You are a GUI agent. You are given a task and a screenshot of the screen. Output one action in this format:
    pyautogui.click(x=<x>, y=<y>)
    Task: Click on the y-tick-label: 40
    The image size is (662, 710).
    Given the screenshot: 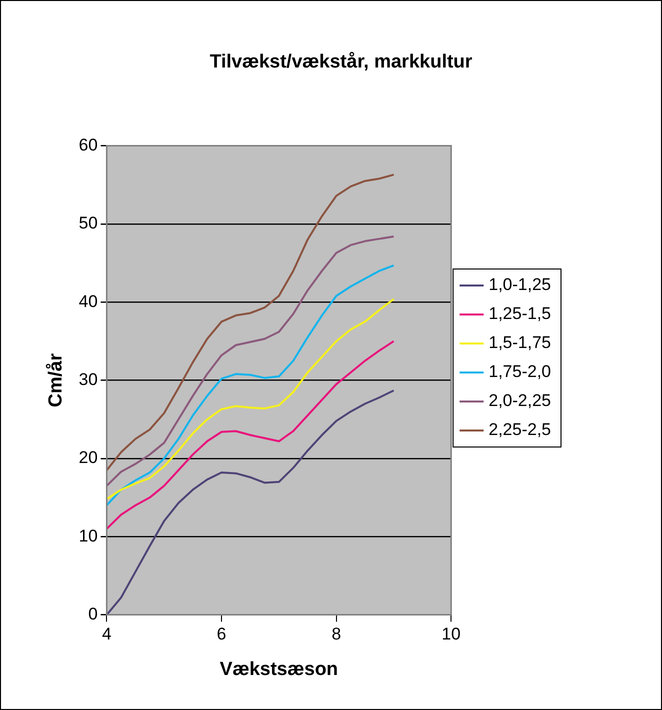 What is the action you would take?
    pyautogui.click(x=88, y=301)
    